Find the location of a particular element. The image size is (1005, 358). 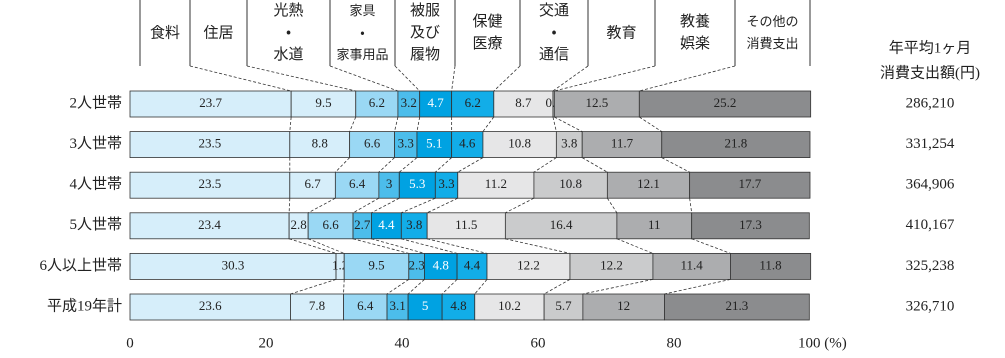

legend-label: 保健医療 is located at coordinates (487, 32).